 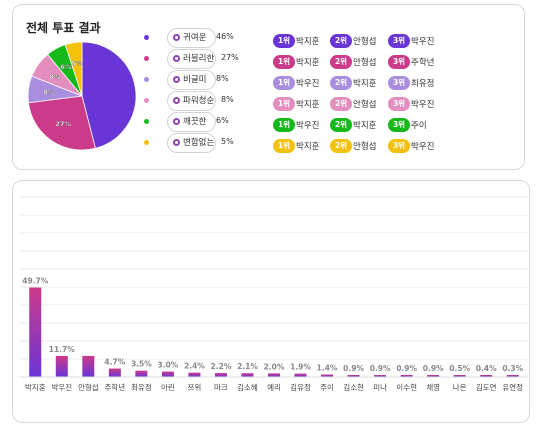 I want to click on bar-value-label: 0.3%, so click(x=512, y=368).